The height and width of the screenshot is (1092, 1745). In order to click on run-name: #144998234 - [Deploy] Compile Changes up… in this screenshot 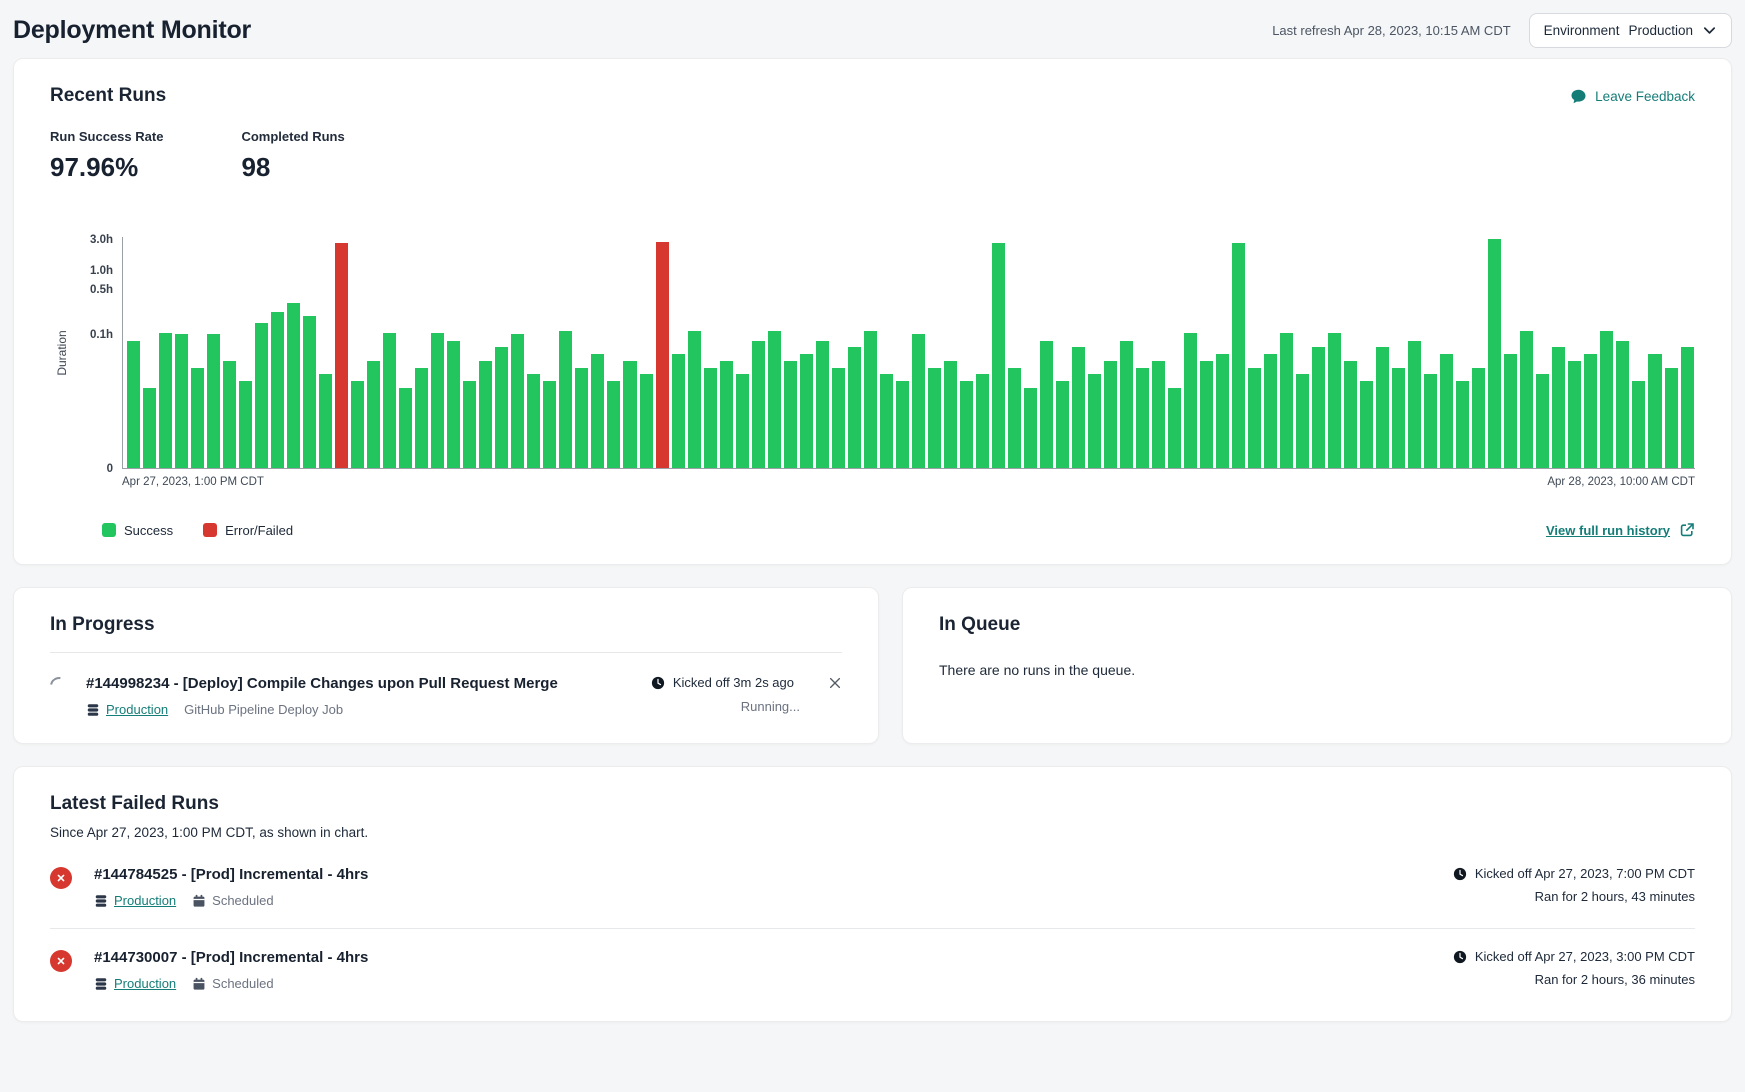, I will do `click(322, 683)`.